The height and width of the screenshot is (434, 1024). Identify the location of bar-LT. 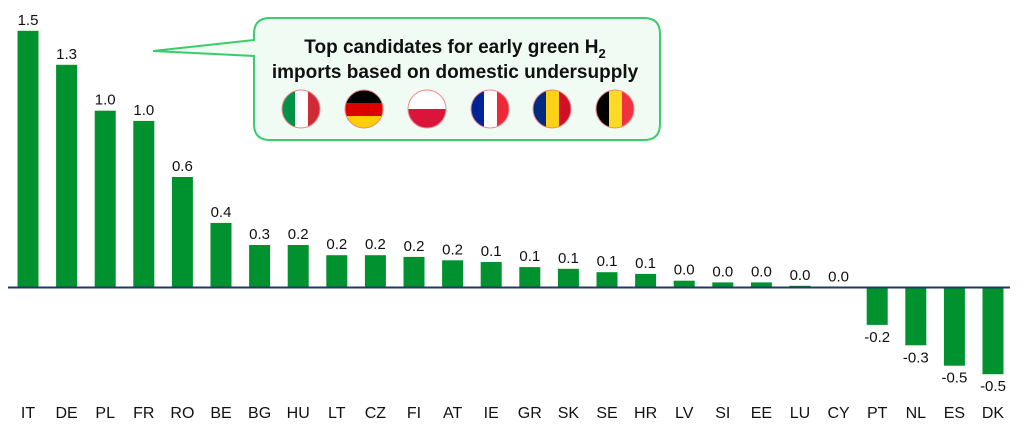
(337, 271).